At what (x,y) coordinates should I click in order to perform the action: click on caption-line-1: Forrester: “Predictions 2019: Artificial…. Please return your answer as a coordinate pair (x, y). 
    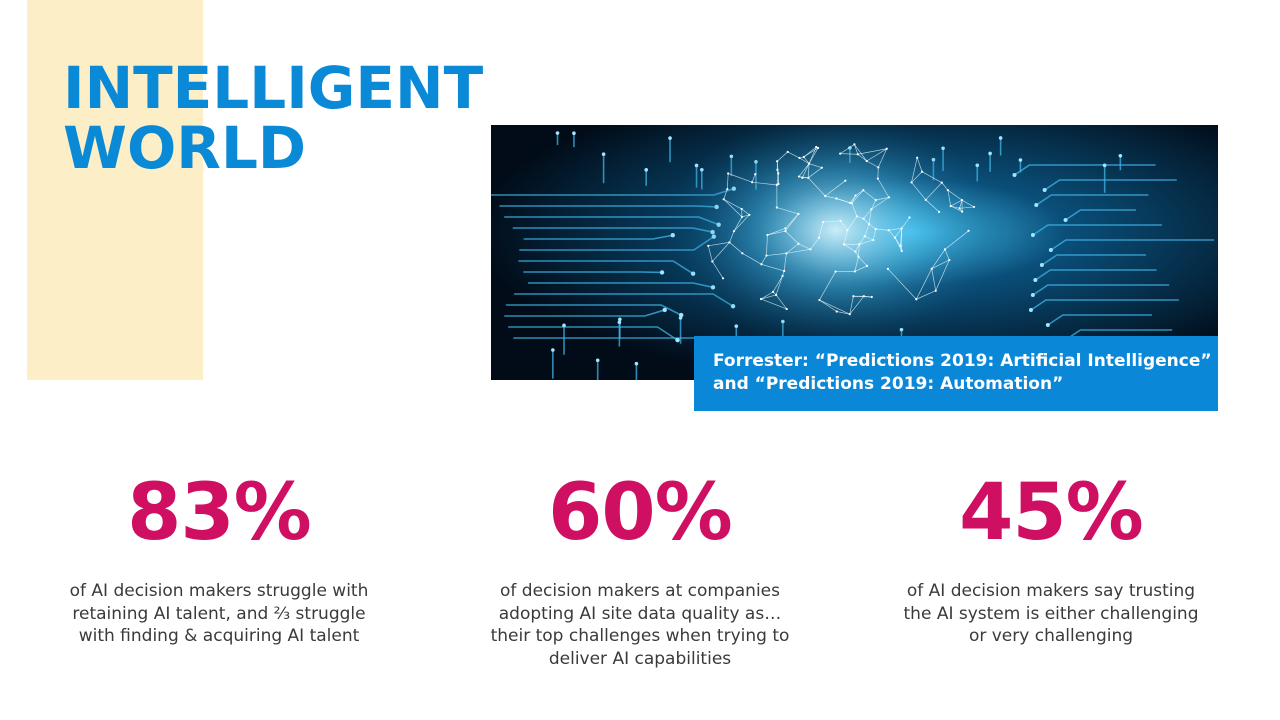
    Looking at the image, I should click on (962, 361).